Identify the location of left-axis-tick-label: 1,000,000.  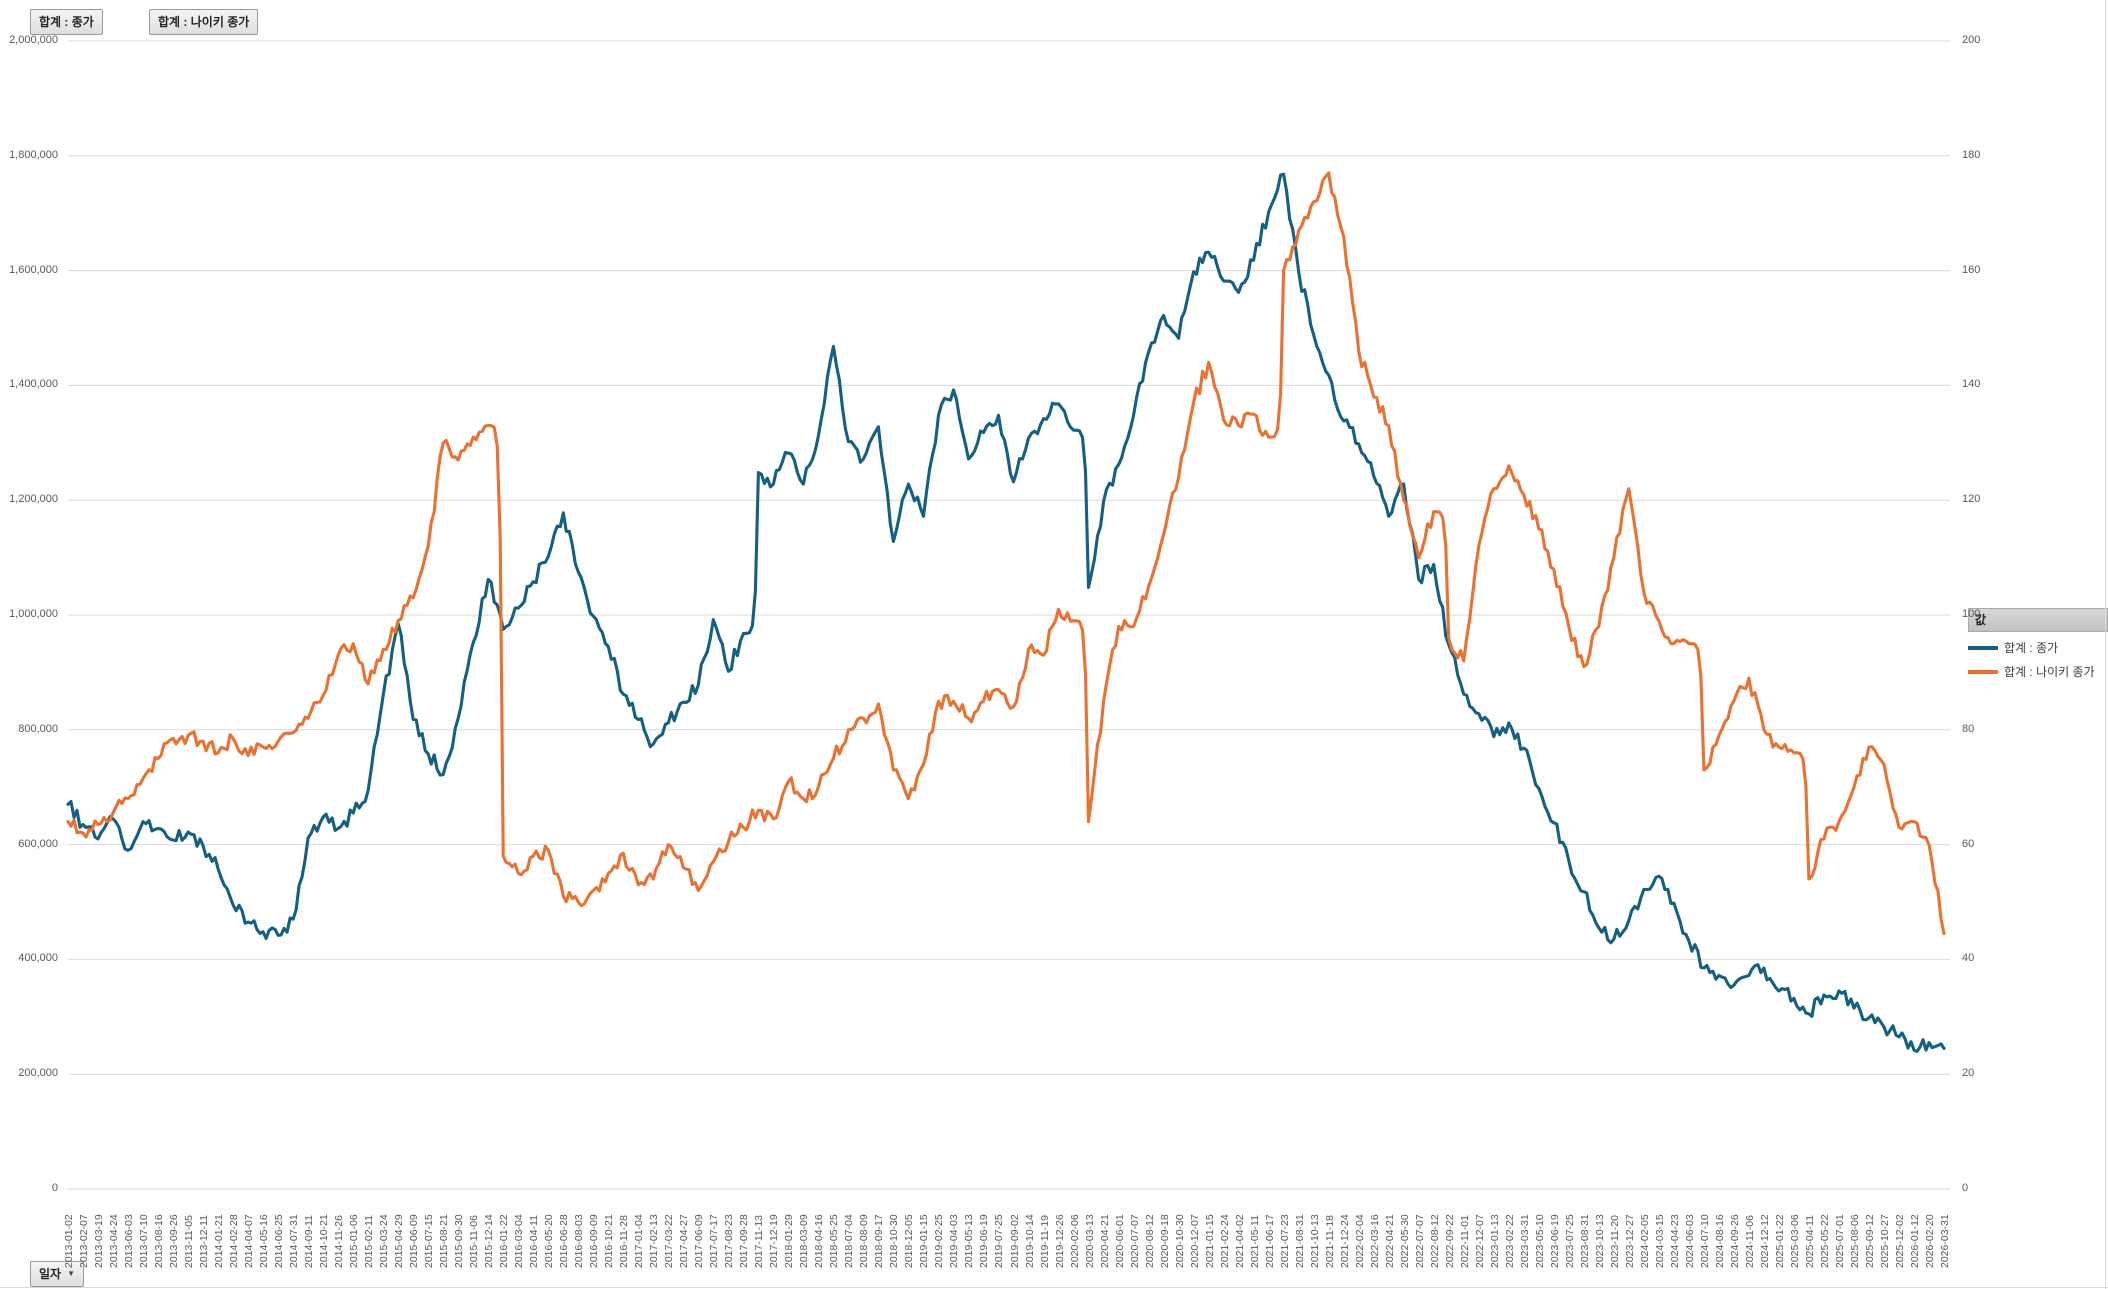
(33, 614).